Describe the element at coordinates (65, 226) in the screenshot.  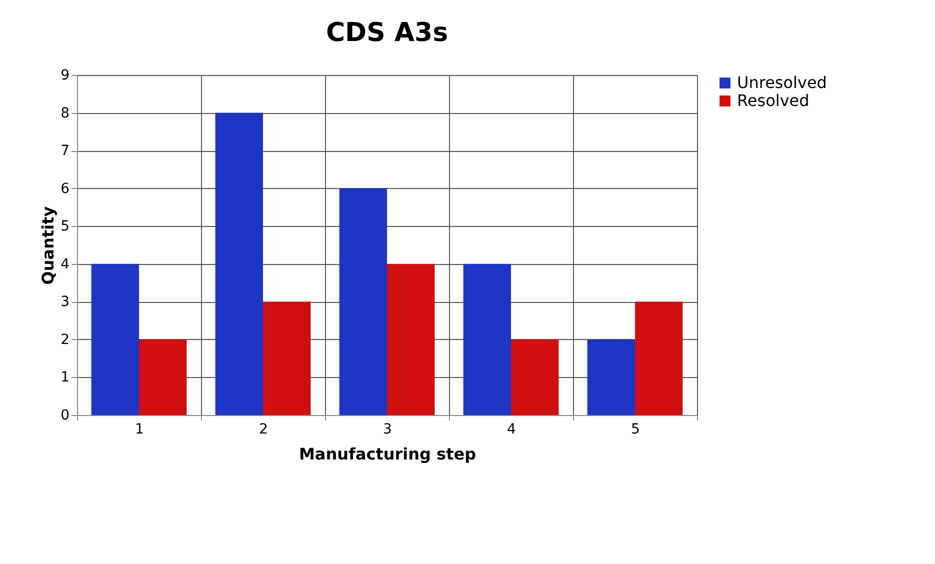
I see `y-tick-label: 5` at that location.